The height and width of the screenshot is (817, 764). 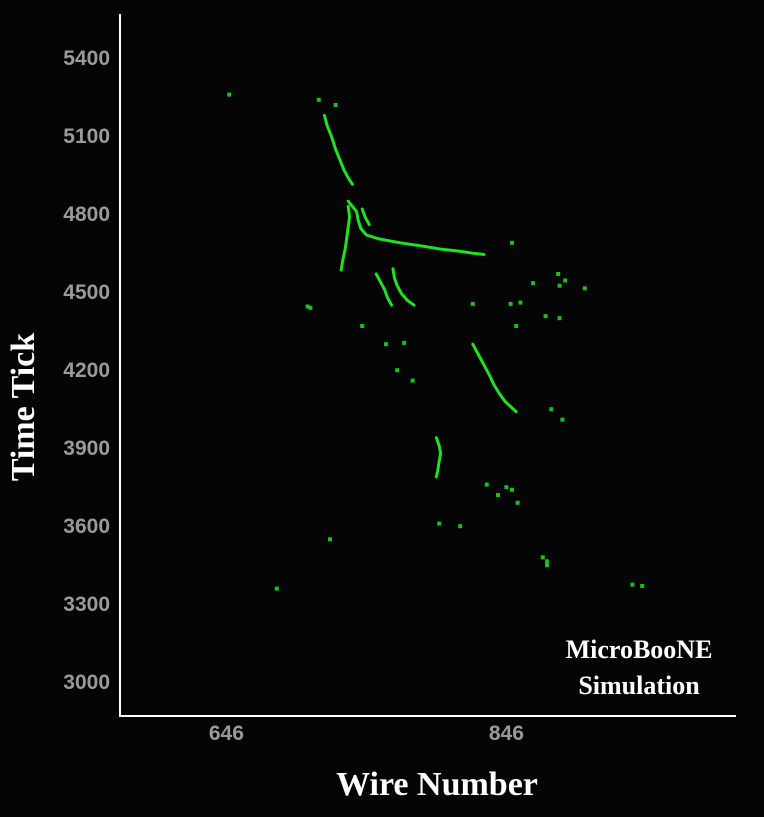 What do you see at coordinates (86, 526) in the screenshot?
I see `y-tick-label: 3600` at bounding box center [86, 526].